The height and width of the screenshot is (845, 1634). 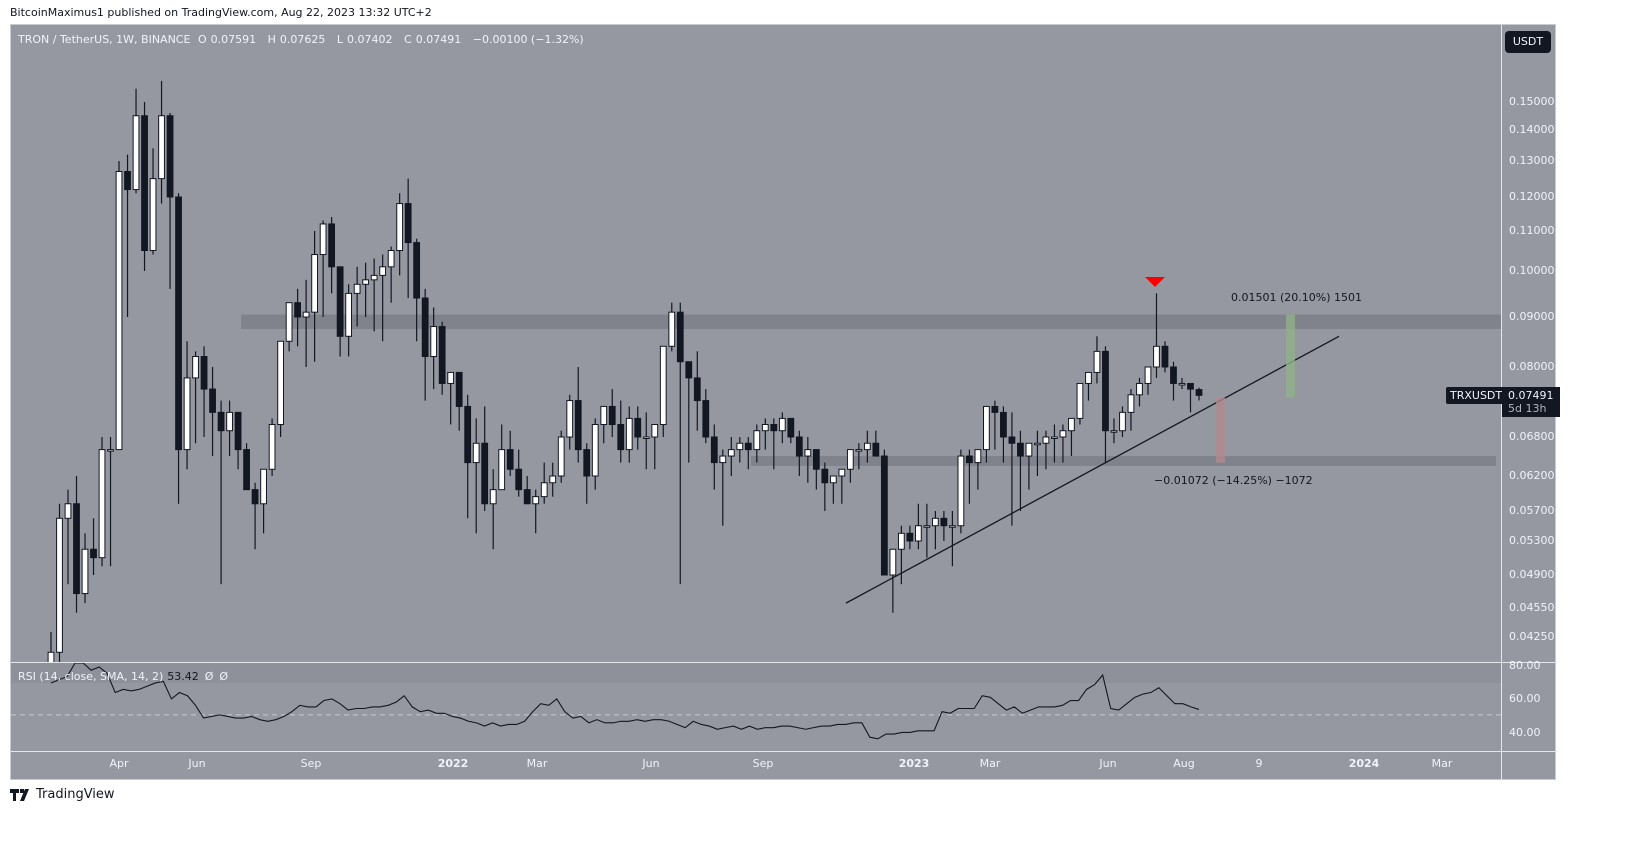 What do you see at coordinates (784, 662) in the screenshot?
I see `pane-separator` at bounding box center [784, 662].